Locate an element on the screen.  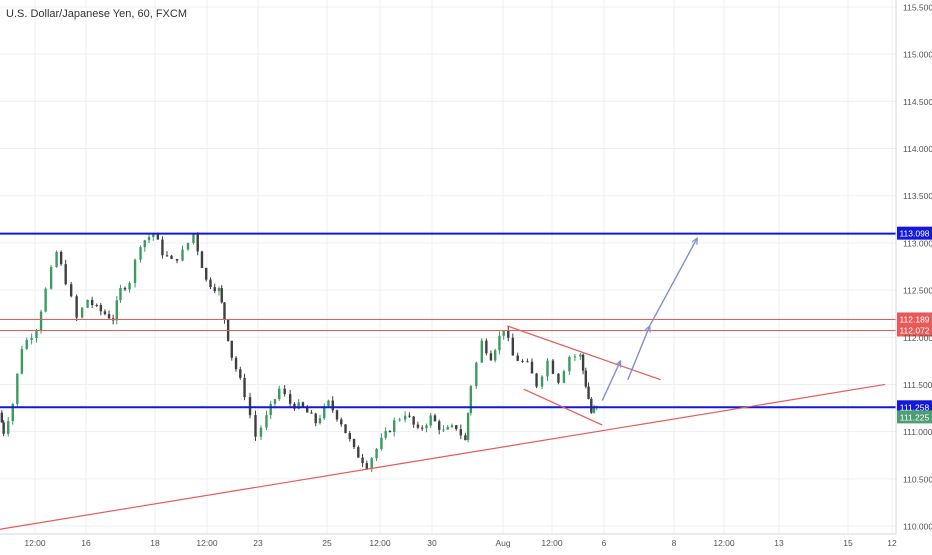
x-tick-label: 6 is located at coordinates (604, 543).